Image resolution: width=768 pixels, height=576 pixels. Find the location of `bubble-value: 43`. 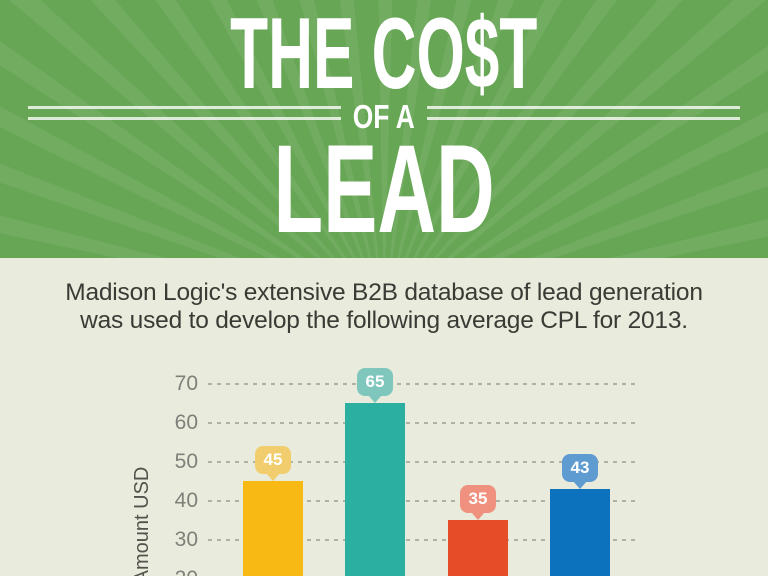

bubble-value: 43 is located at coordinates (580, 467).